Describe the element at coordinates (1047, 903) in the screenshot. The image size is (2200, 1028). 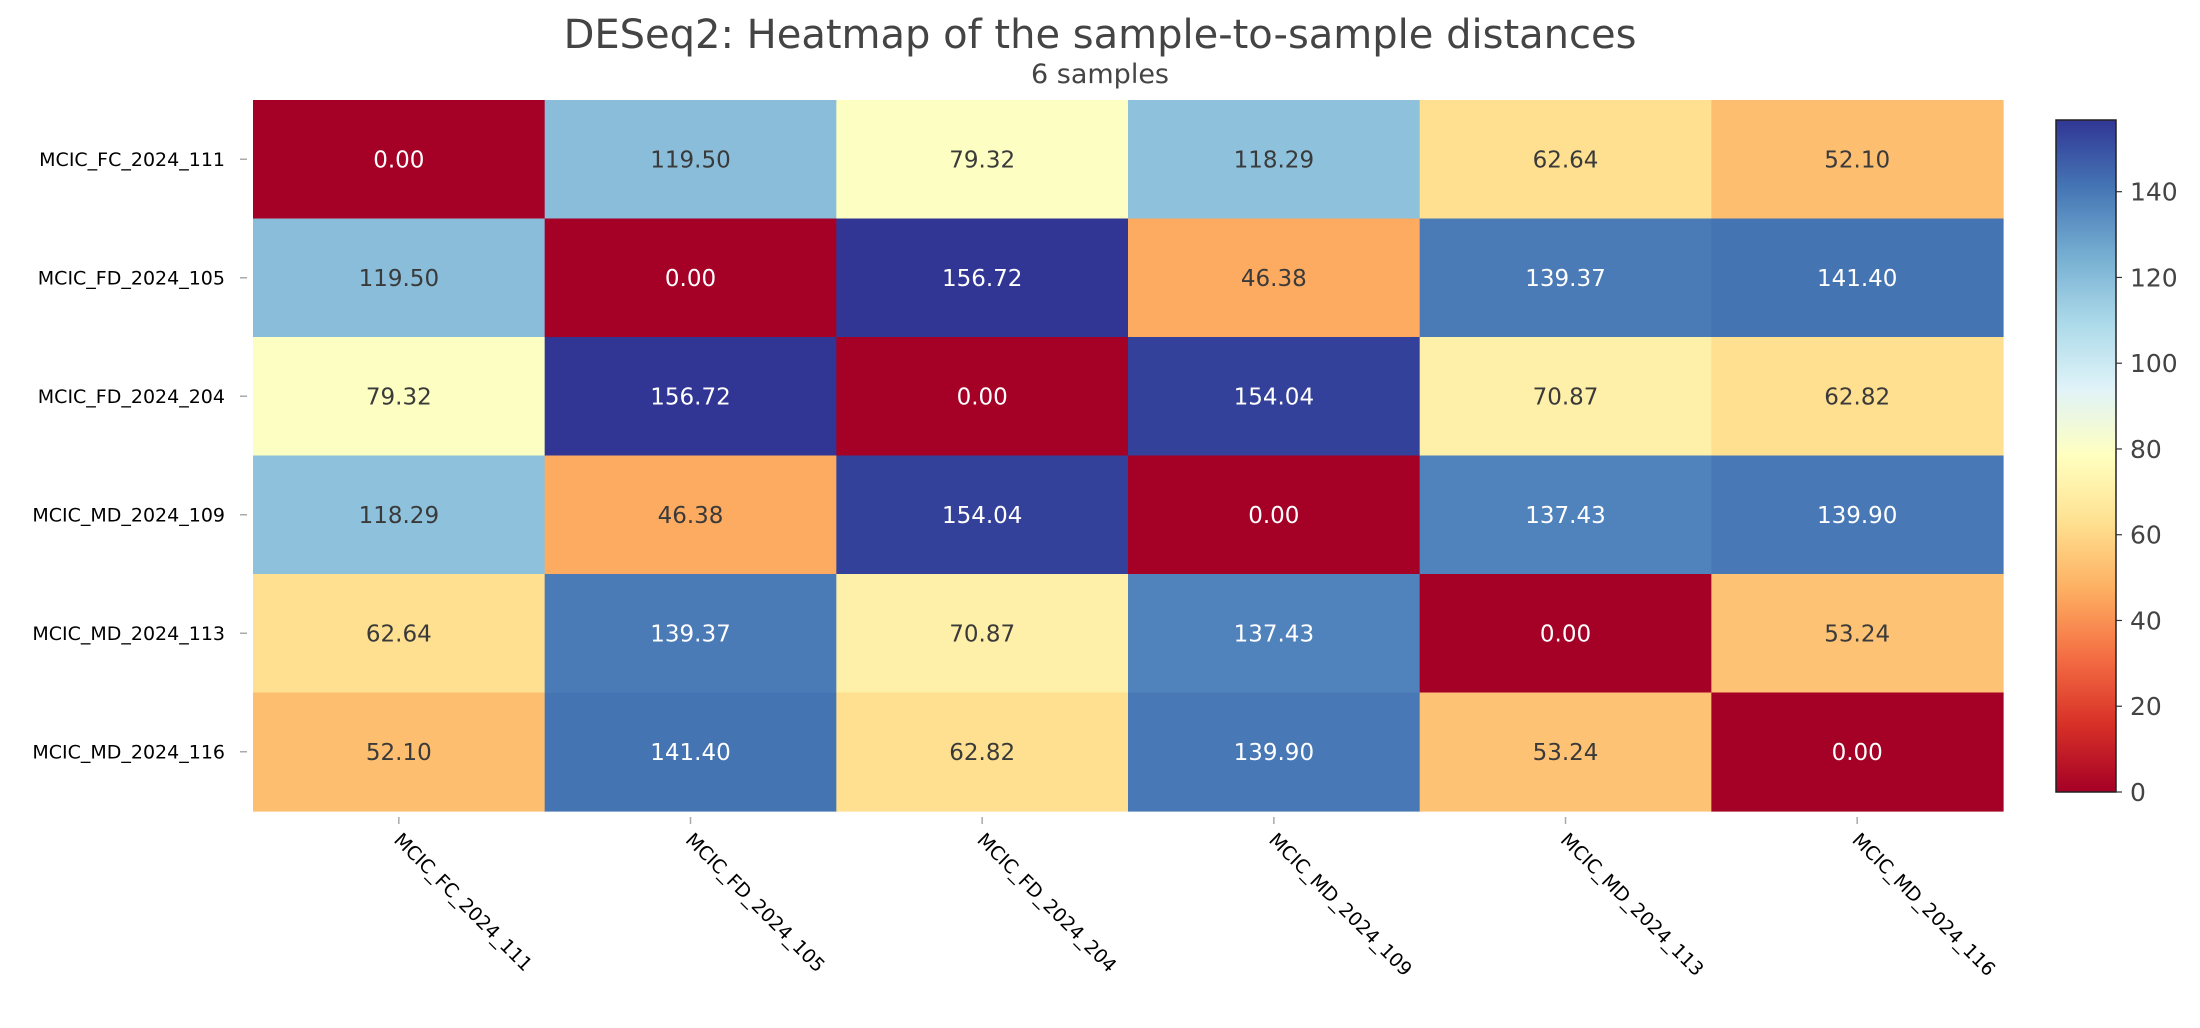
I see `column-label: MCIC_FD_2024_204` at that location.